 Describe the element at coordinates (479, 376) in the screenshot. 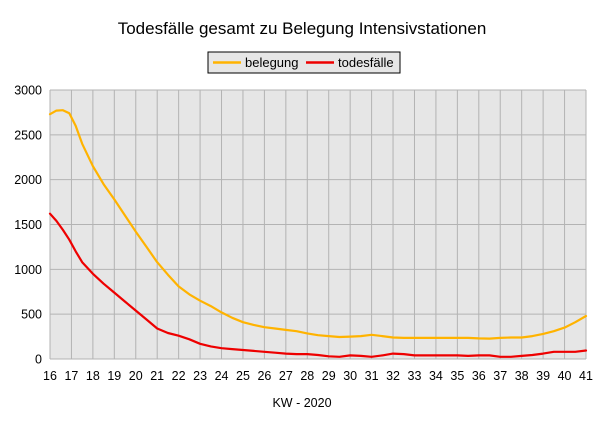

I see `x-tick-label: 36` at that location.